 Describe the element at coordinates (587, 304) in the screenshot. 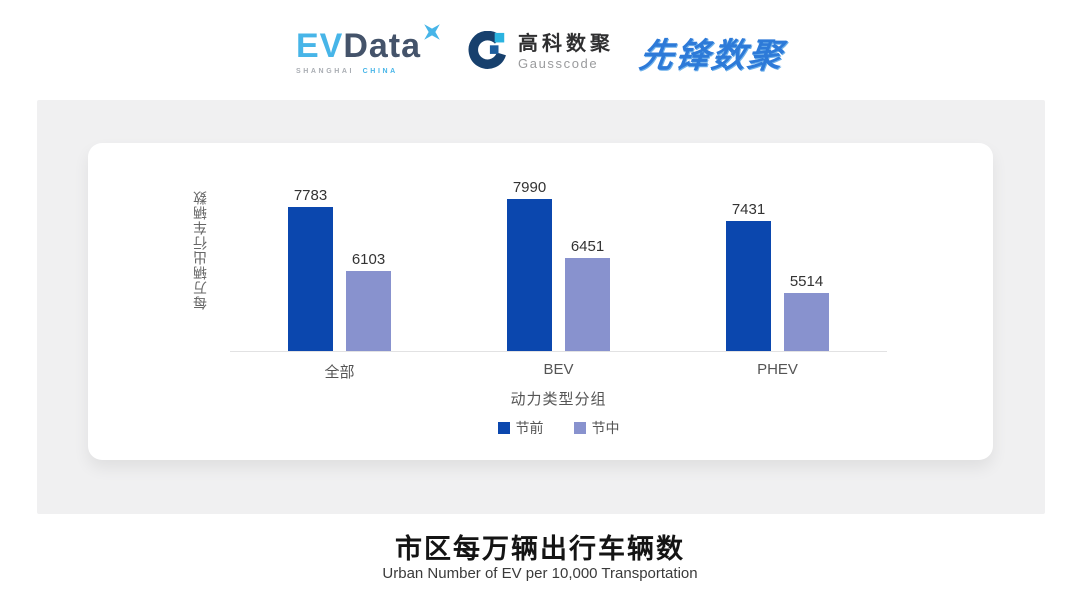

I see `bar-节中-BEV` at that location.